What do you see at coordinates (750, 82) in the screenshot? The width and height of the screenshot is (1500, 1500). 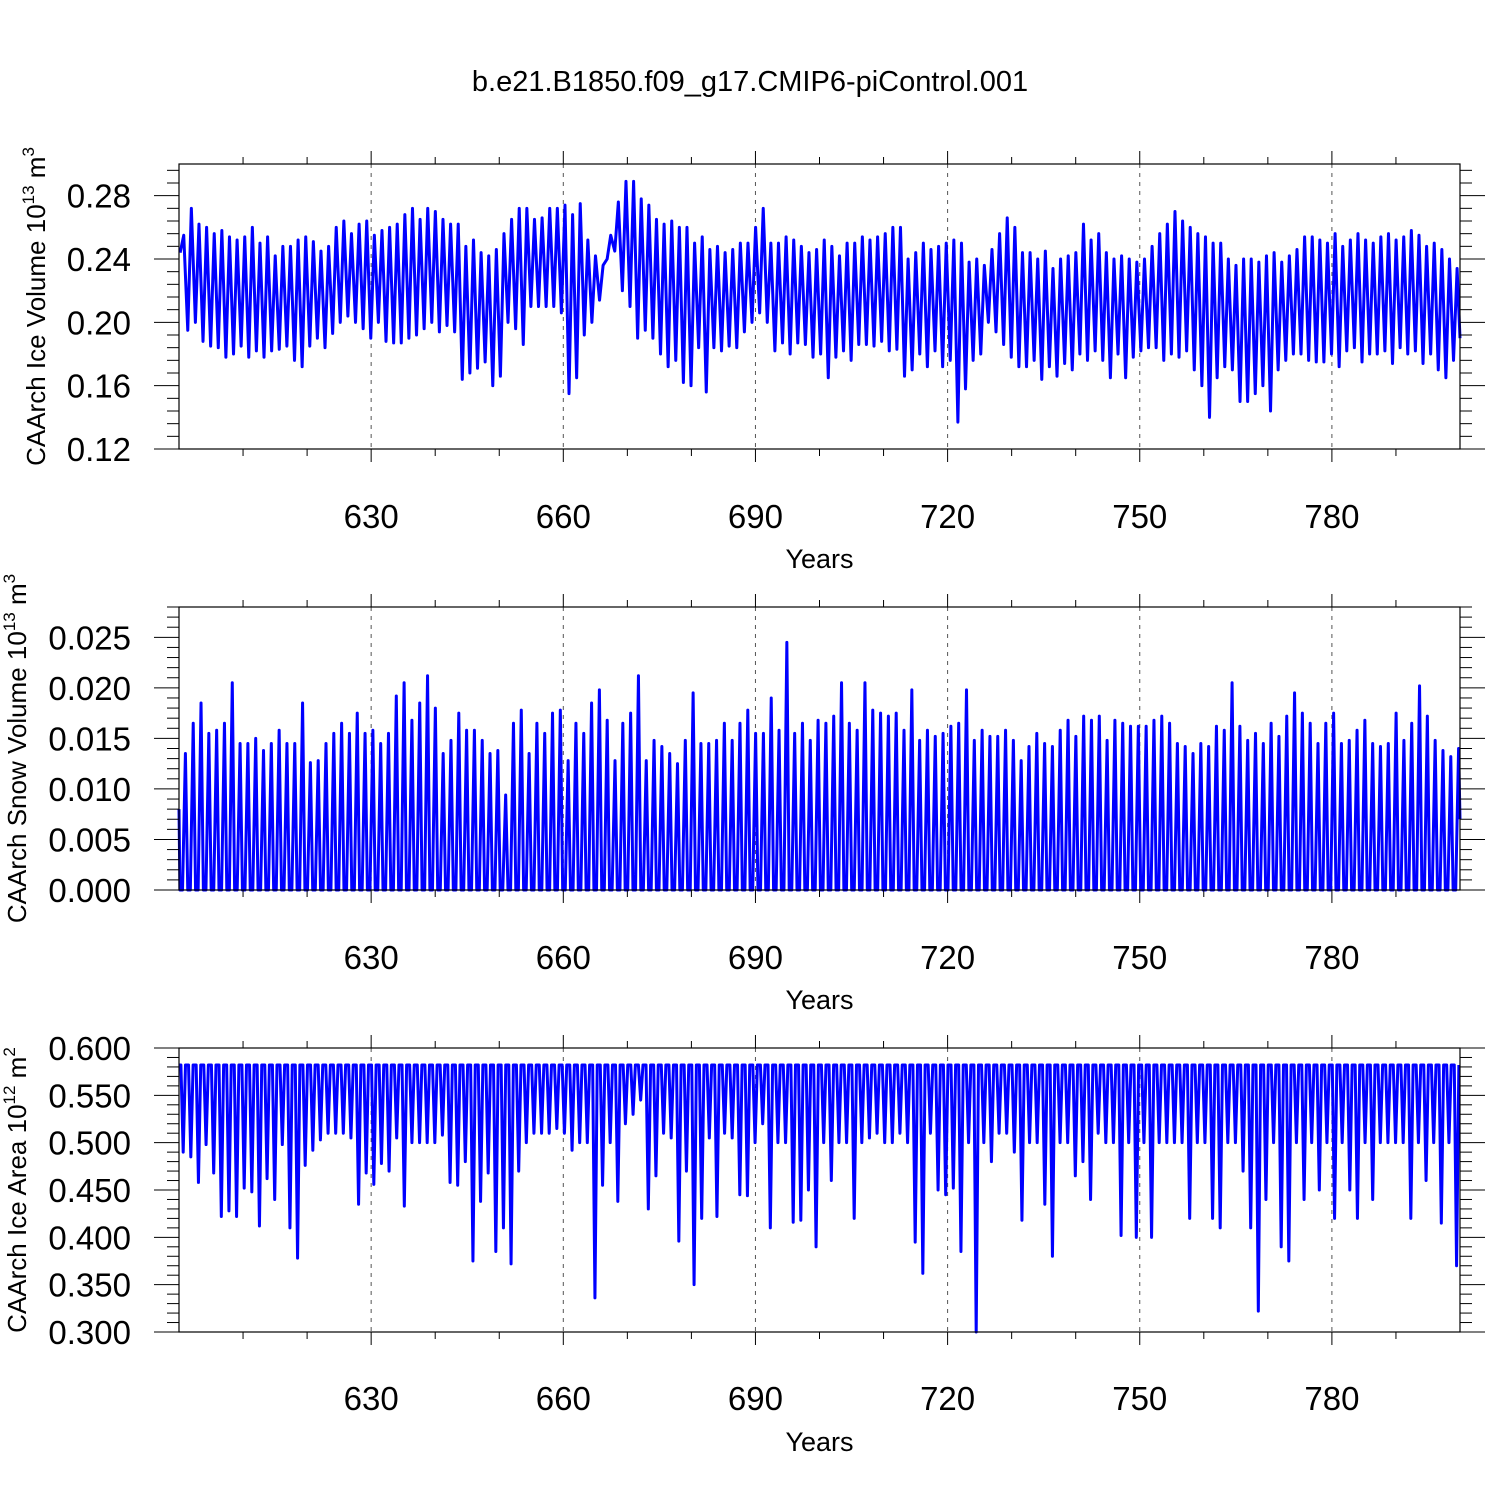 I see `figure-title: b.e21.B1850.f09_g17.CMIP6-piControl.001` at bounding box center [750, 82].